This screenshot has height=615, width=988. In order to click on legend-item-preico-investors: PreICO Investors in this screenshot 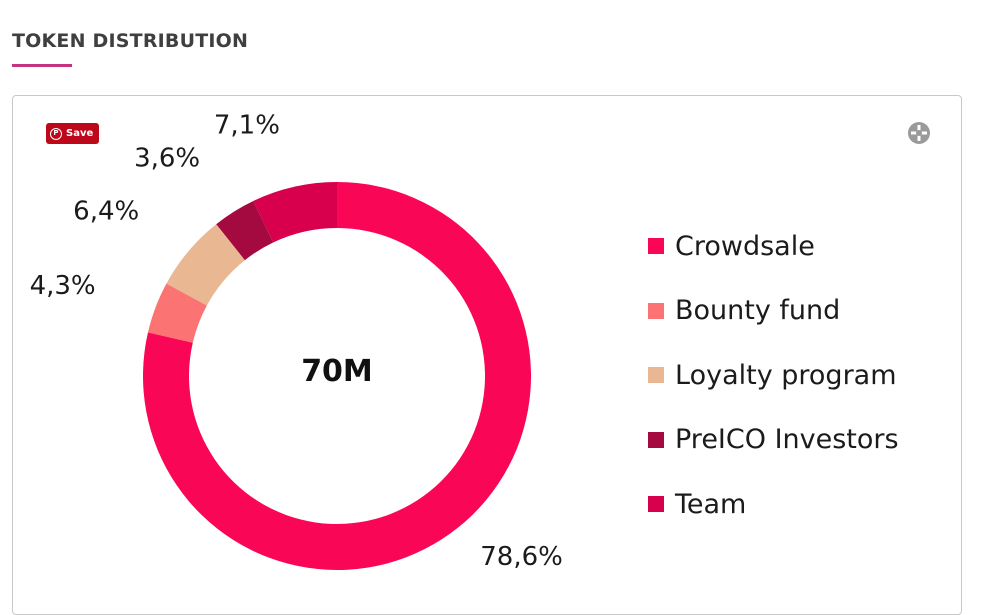, I will do `click(773, 440)`.